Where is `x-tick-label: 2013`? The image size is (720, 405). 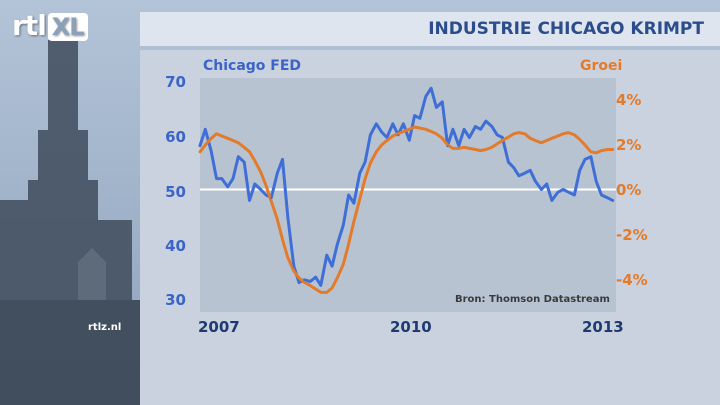 x-tick-label: 2013 is located at coordinates (603, 327).